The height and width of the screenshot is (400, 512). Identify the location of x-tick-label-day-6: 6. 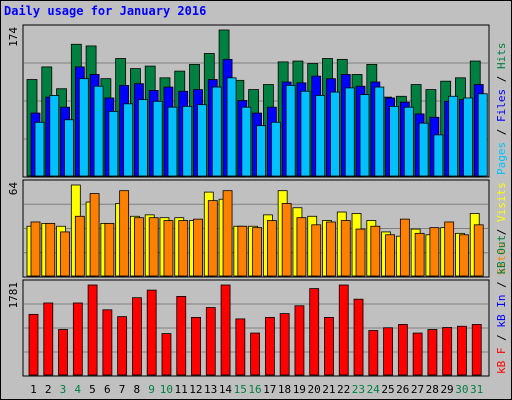
(107, 389).